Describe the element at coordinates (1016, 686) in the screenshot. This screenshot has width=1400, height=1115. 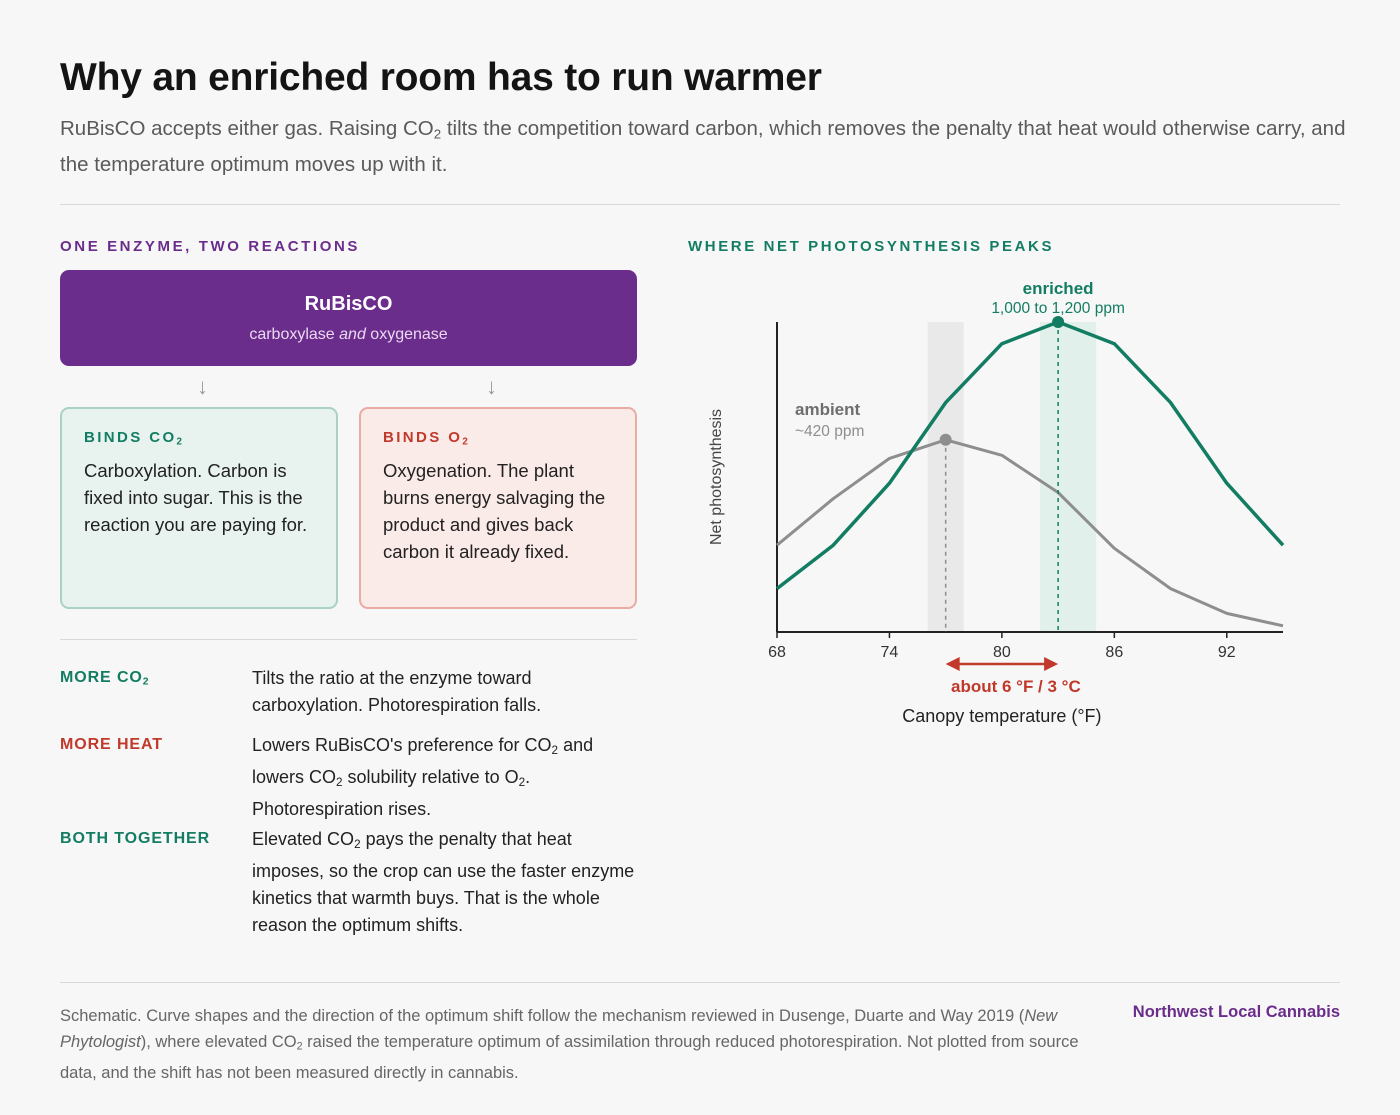
I see `shift-annotation-label: about 6 °F / 3 °C` at that location.